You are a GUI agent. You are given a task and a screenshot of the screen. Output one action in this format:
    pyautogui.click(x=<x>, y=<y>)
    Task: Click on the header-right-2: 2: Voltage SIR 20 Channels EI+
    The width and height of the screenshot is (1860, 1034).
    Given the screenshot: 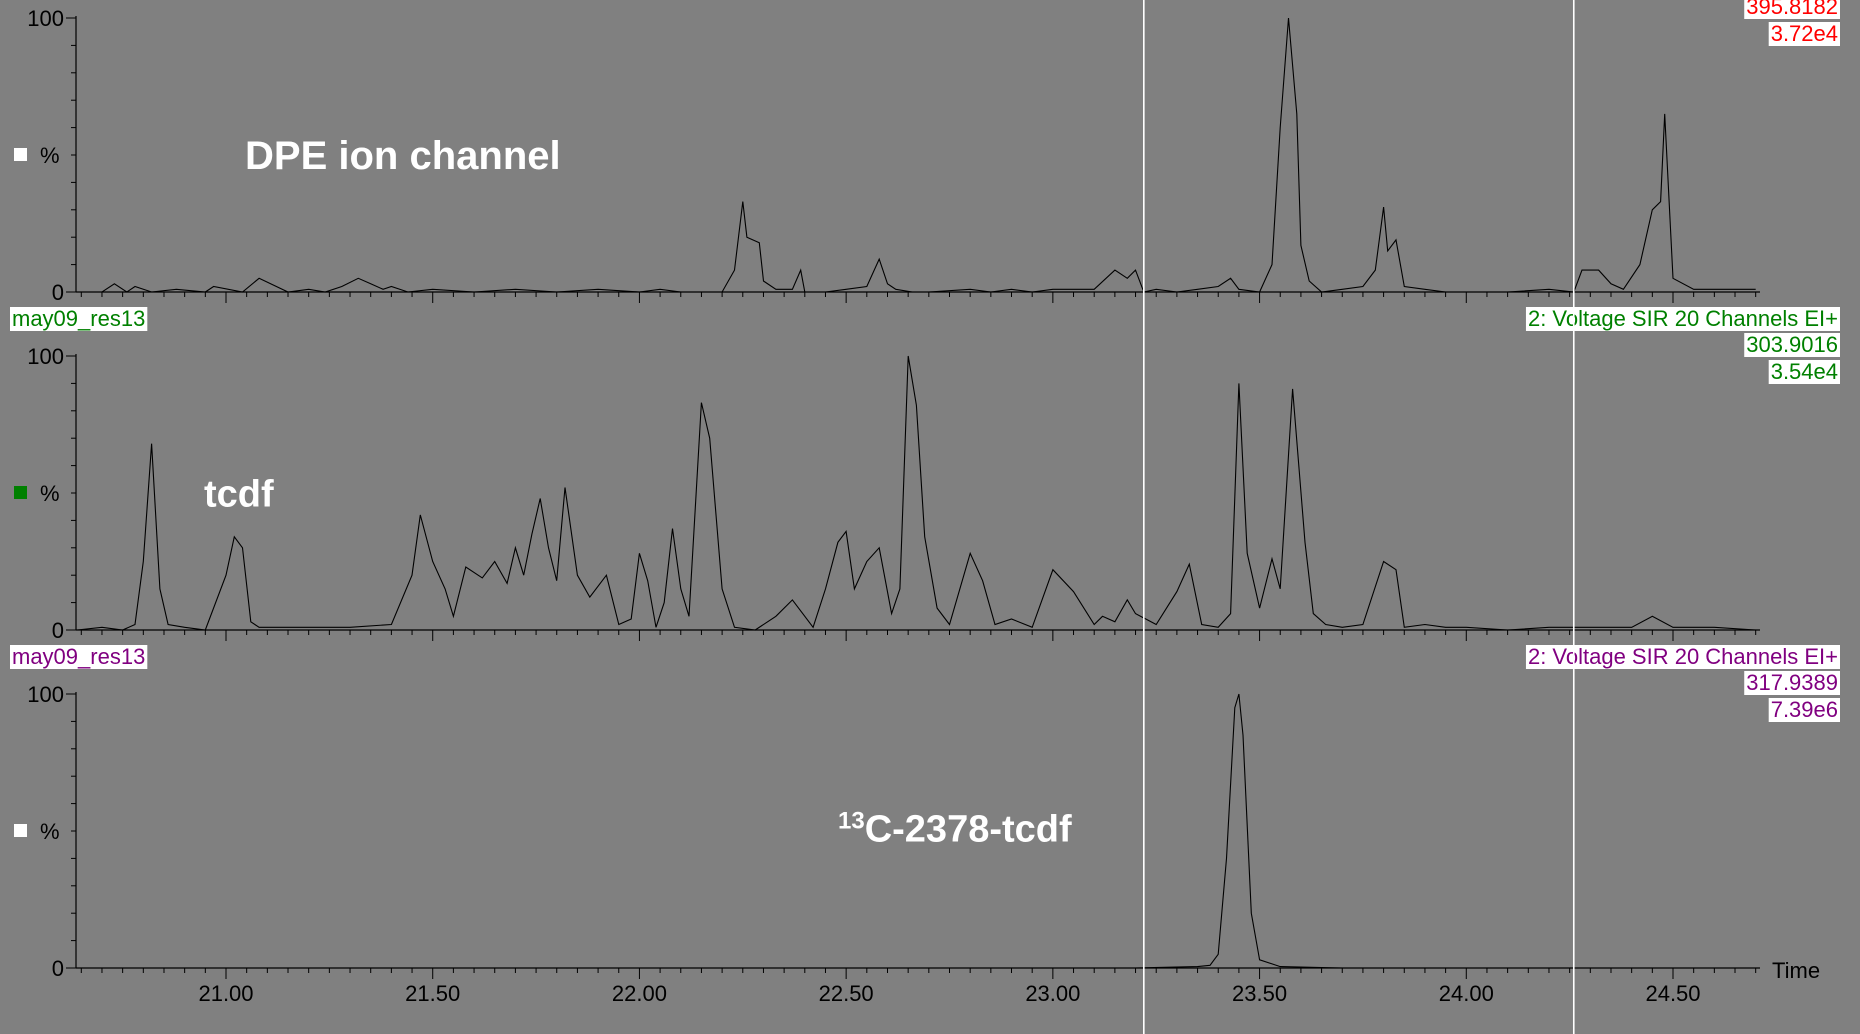 What is the action you would take?
    pyautogui.click(x=1682, y=318)
    